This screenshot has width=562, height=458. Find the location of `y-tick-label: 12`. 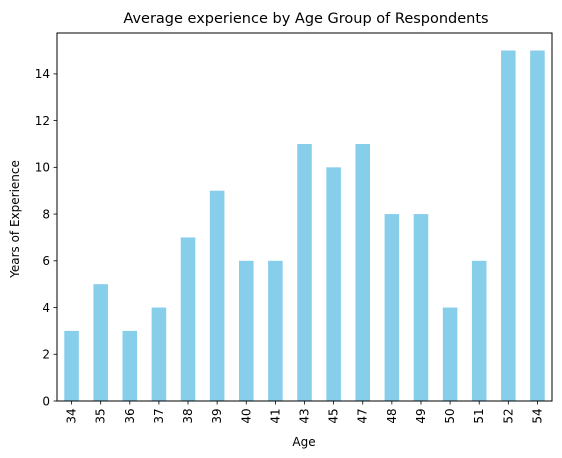

y-tick-label: 12 is located at coordinates (42, 121).